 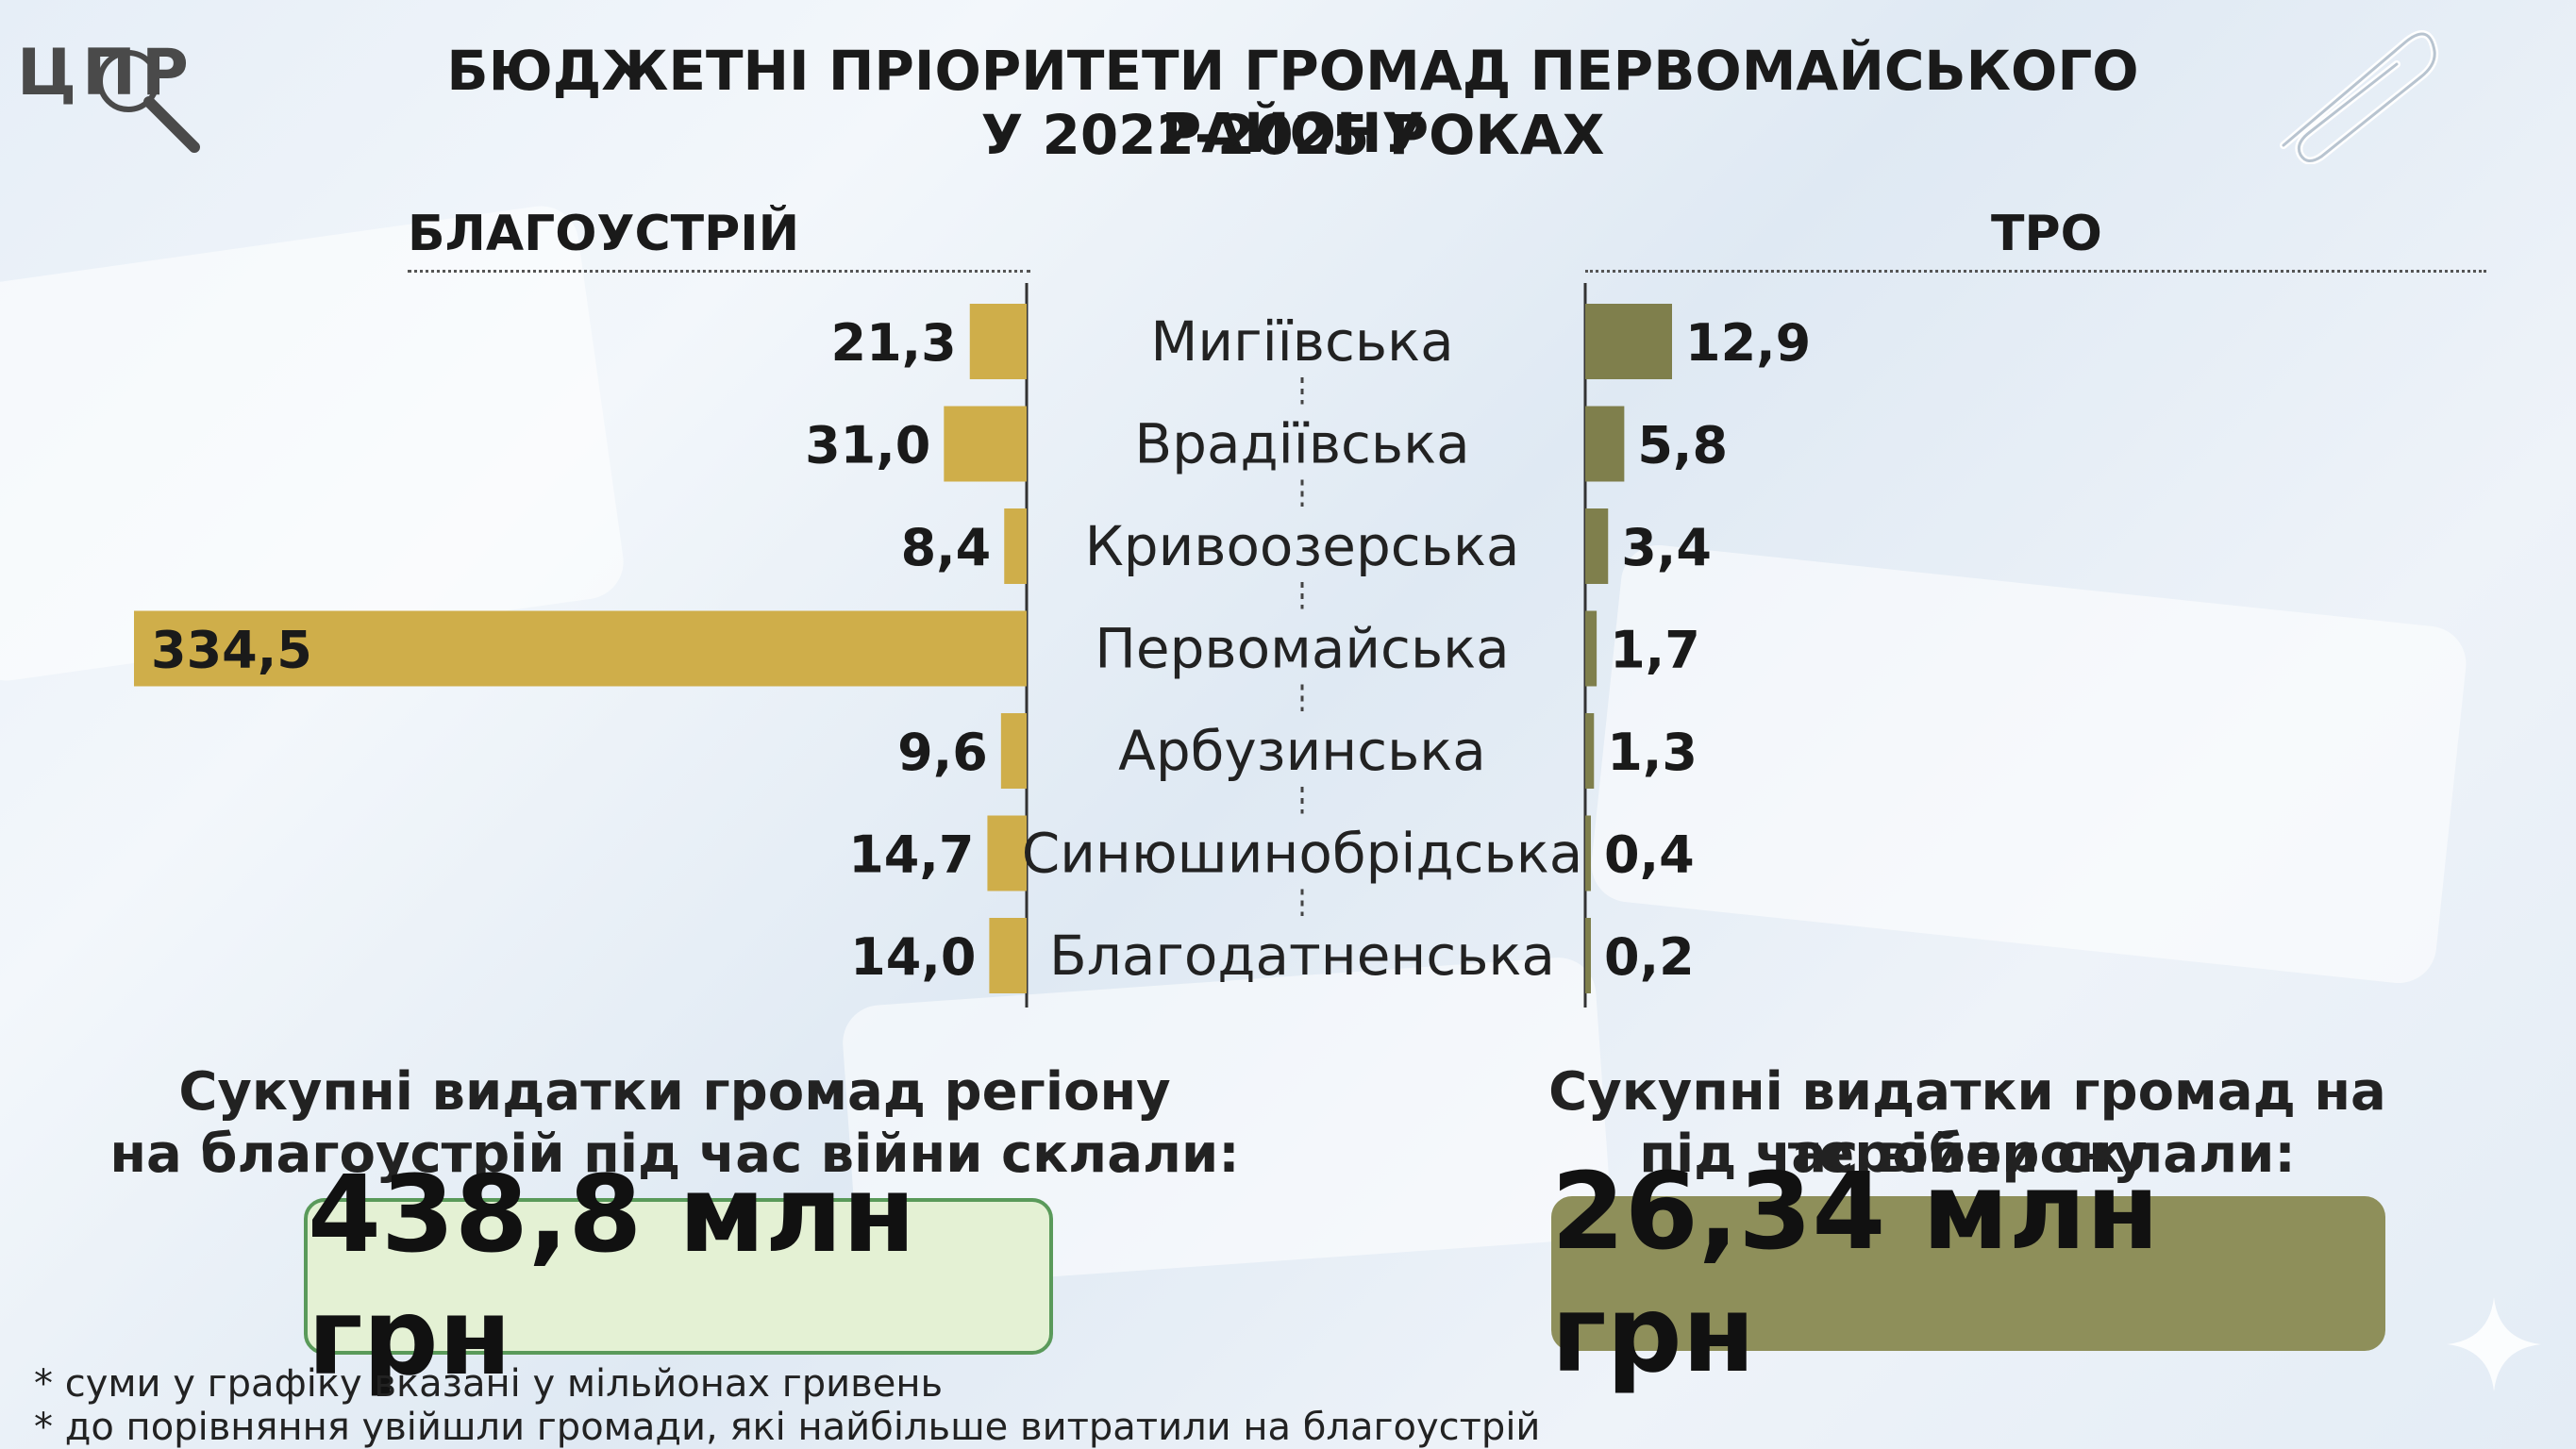 What do you see at coordinates (894, 343) in the screenshot?
I see `data-label-blagoustriy: 21,3` at bounding box center [894, 343].